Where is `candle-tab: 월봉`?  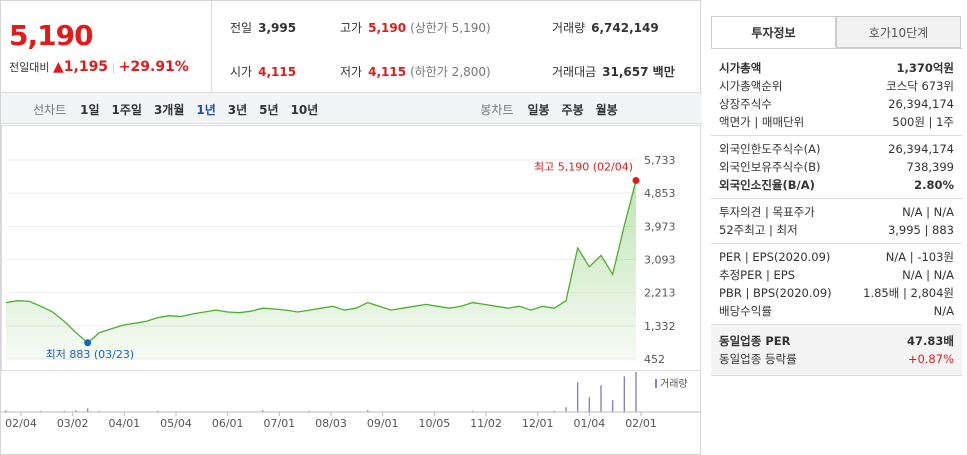
candle-tab: 월봉 is located at coordinates (606, 110).